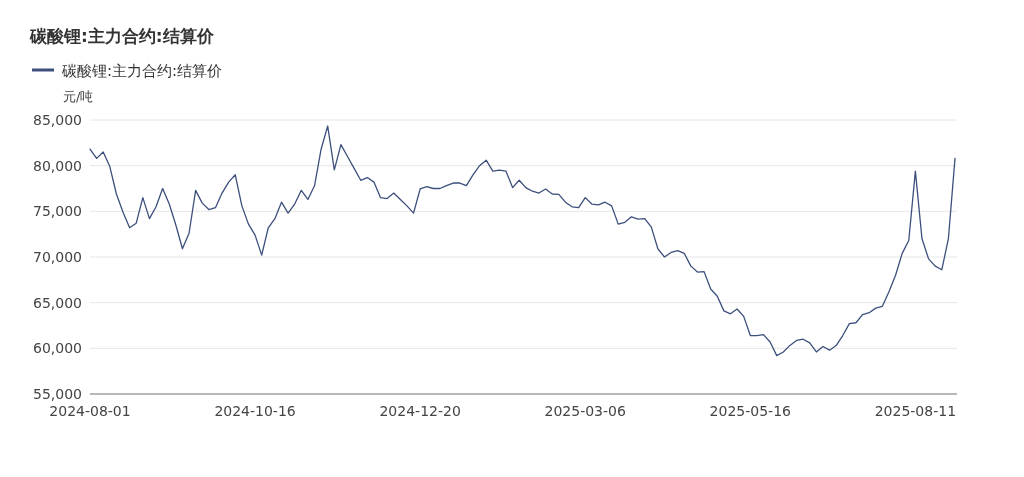 This screenshot has height=477, width=1024. Describe the element at coordinates (255, 411) in the screenshot. I see `x-tick-label: 2024-10-16` at that location.